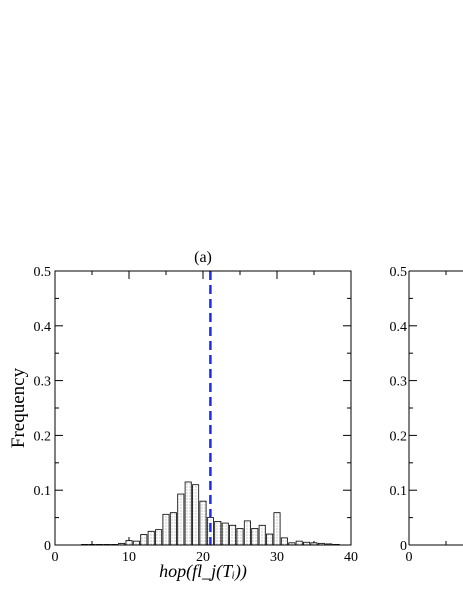 This screenshot has height=599, width=463. Describe the element at coordinates (409, 557) in the screenshot. I see `panel-b-x-tick-label: 0` at that location.